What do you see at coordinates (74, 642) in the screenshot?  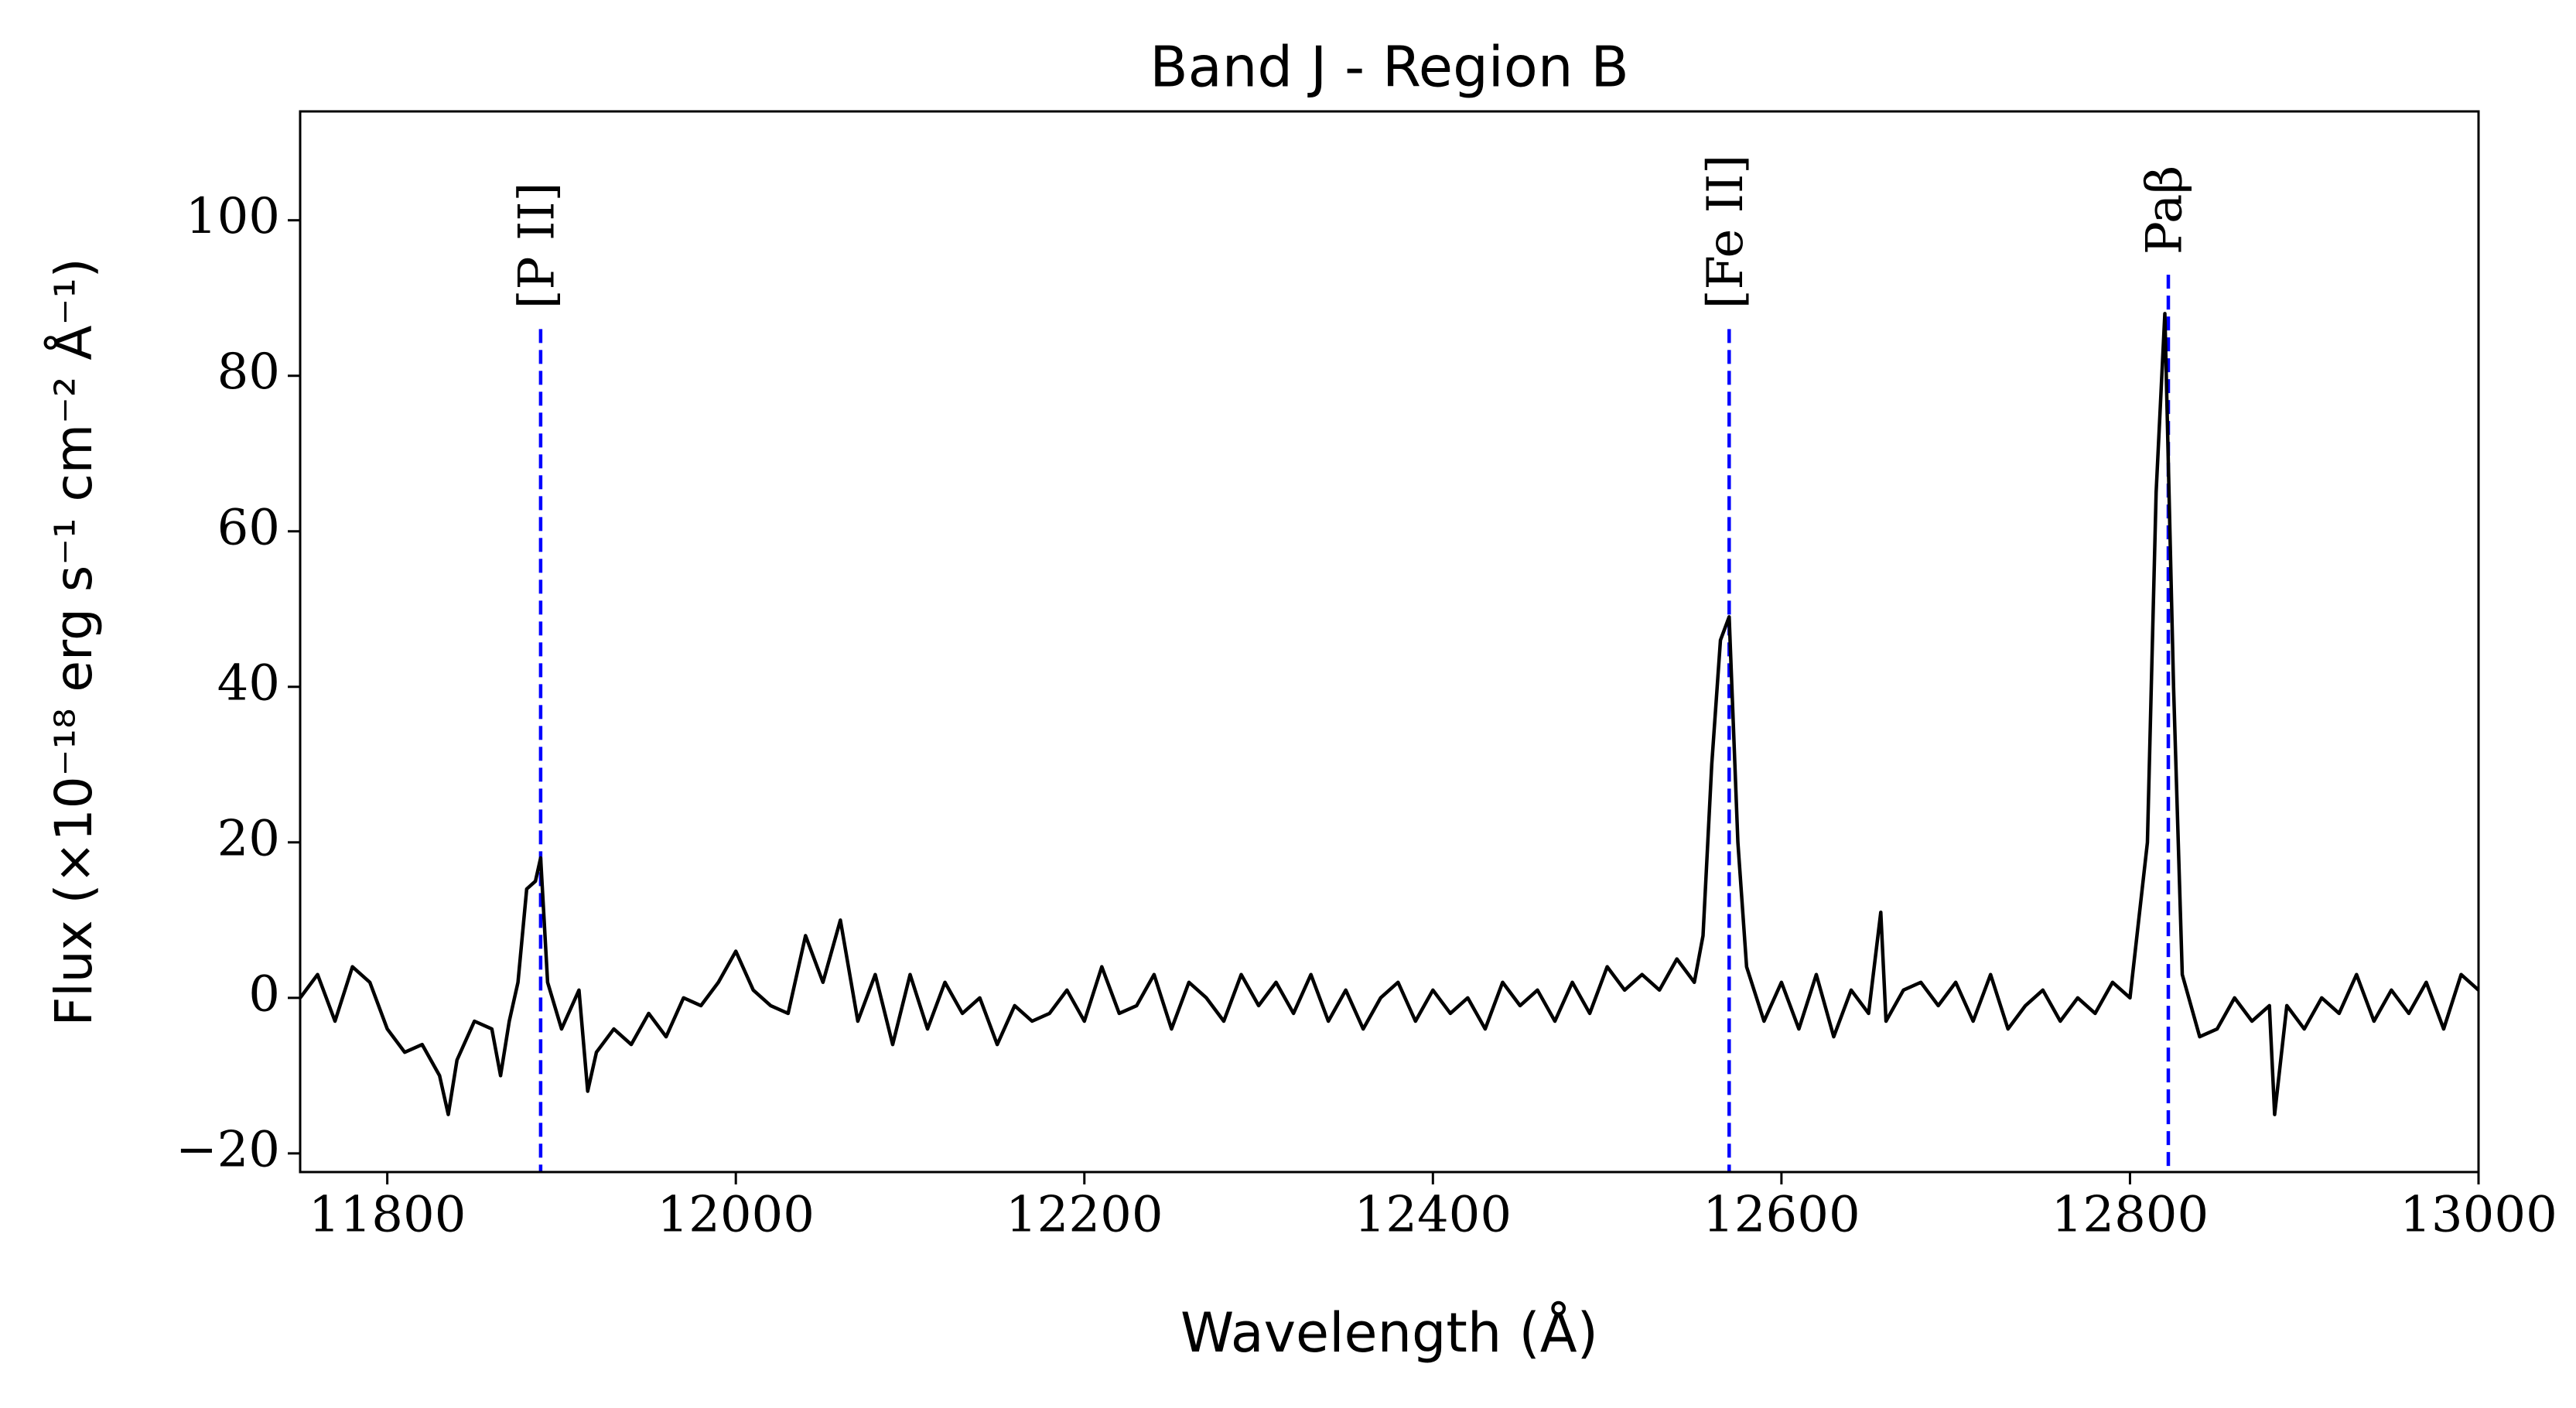 I see `y-axis-label: Flux (×10⁻¹⁸ erg s⁻¹ cm⁻² Å⁻¹)` at bounding box center [74, 642].